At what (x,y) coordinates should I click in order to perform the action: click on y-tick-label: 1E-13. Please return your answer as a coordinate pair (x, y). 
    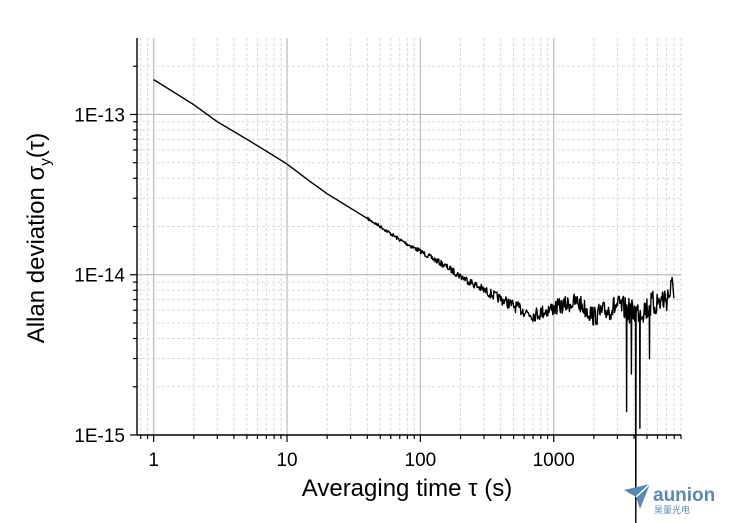
    Looking at the image, I should click on (99, 115).